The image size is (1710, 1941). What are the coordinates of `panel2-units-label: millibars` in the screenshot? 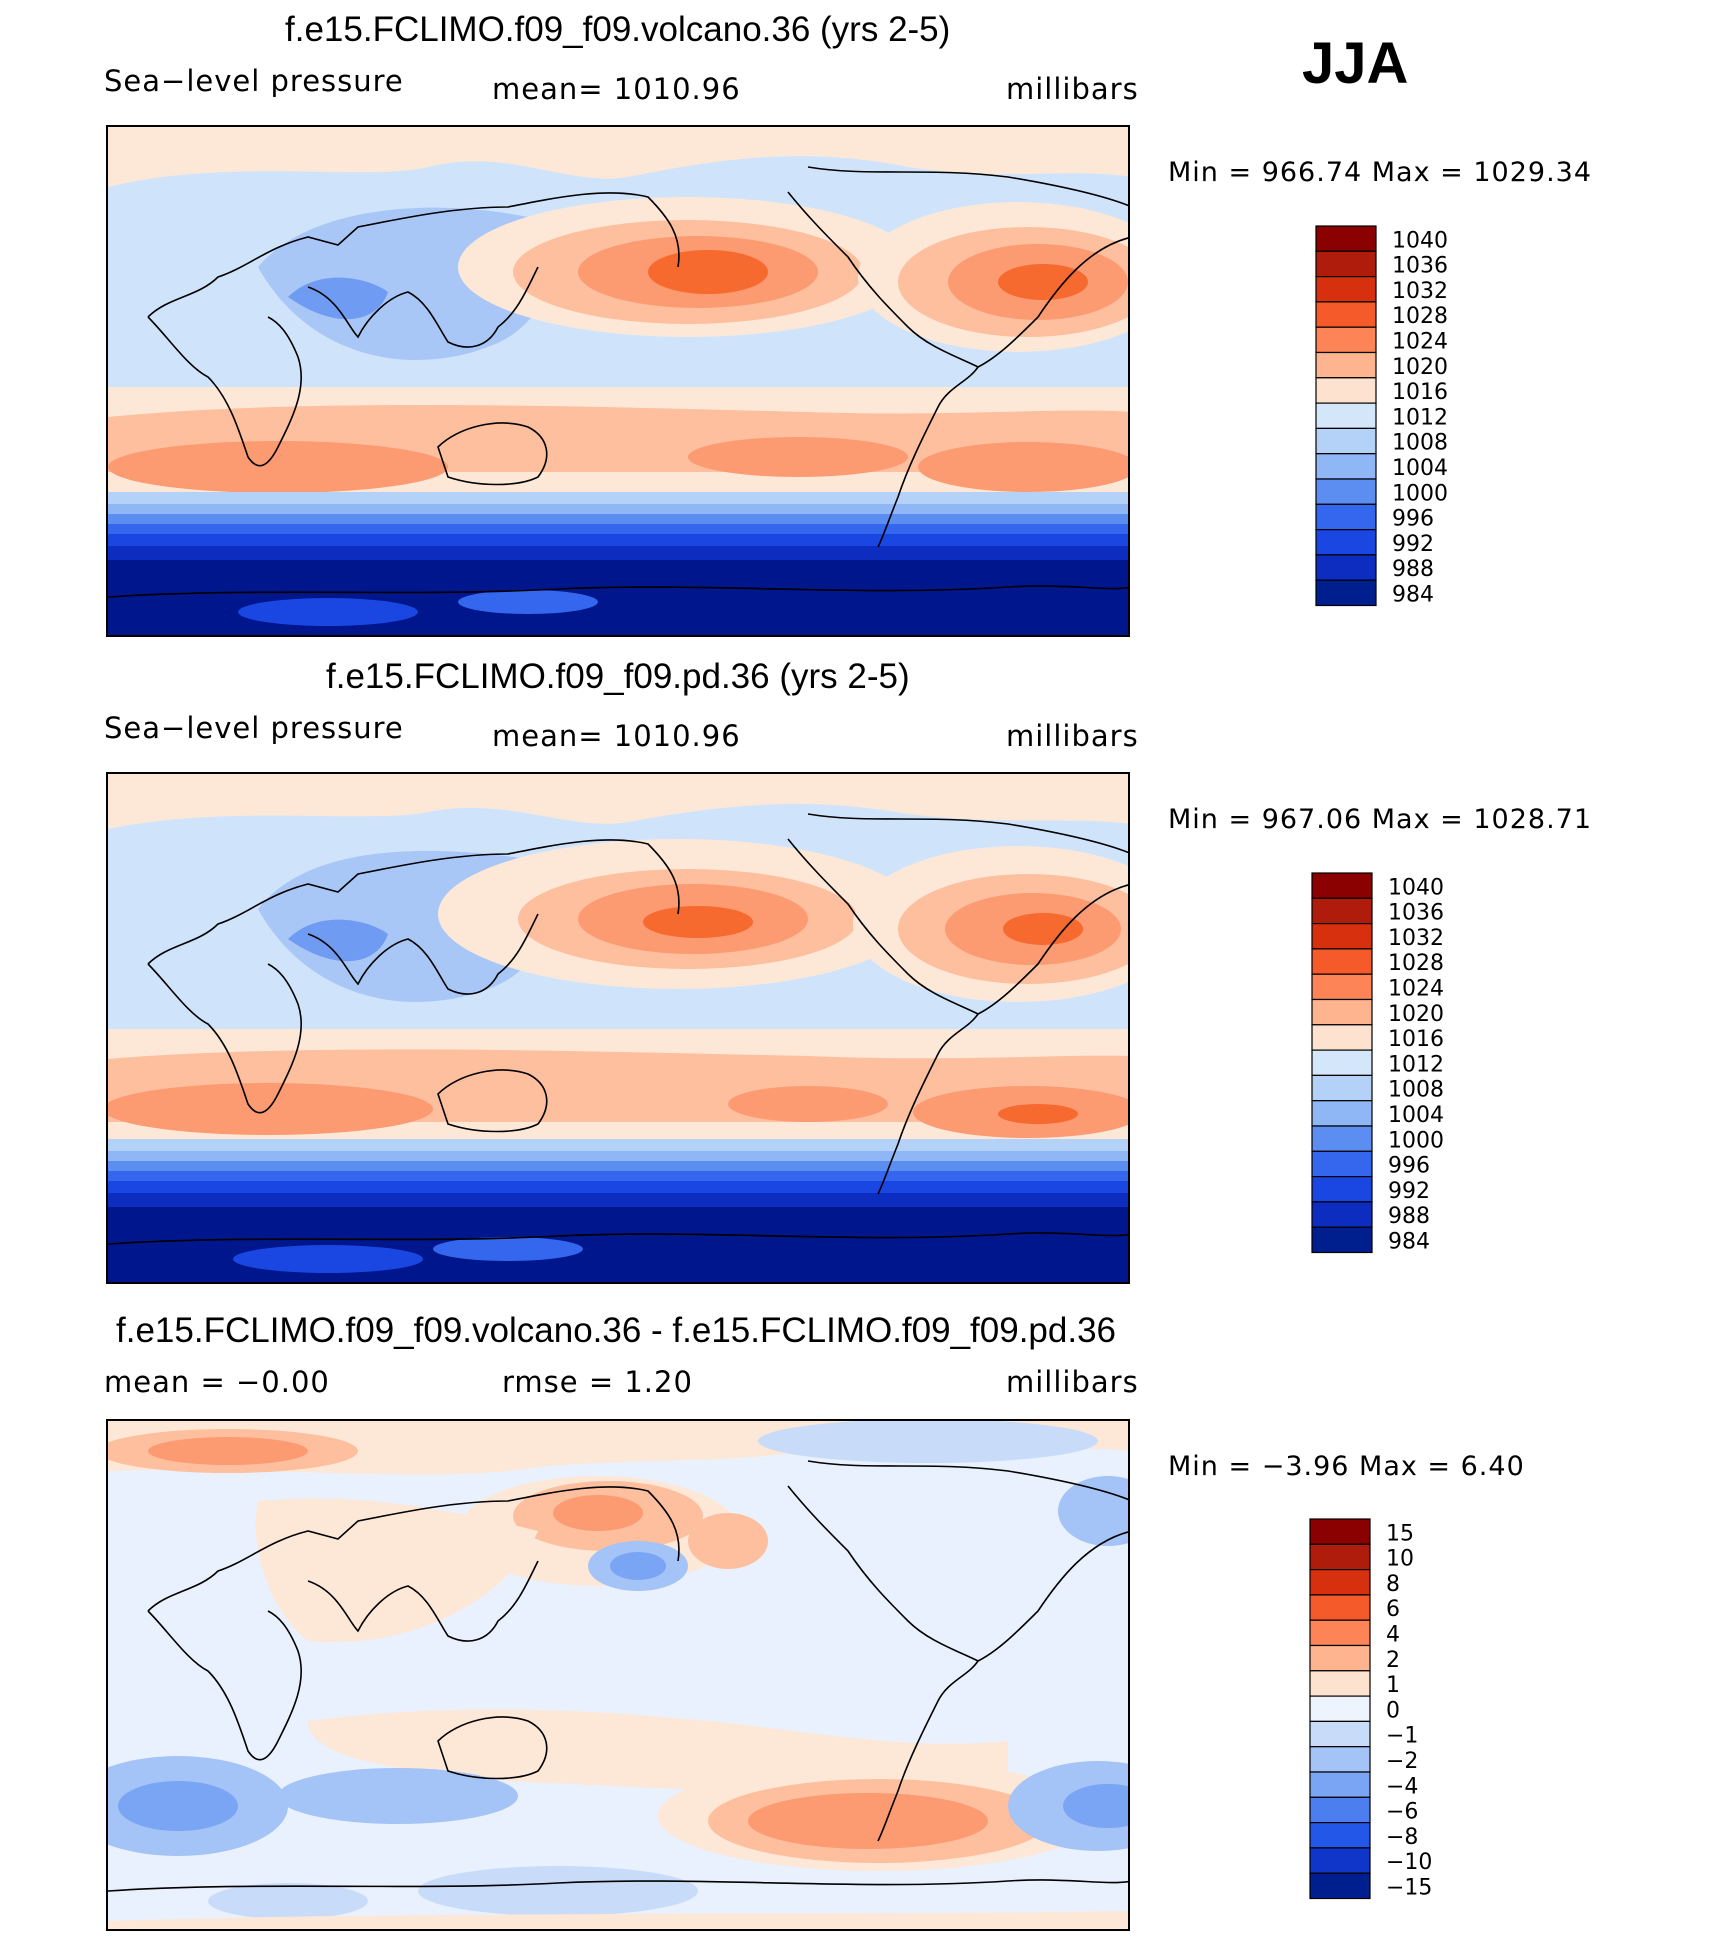 It's located at (1072, 736).